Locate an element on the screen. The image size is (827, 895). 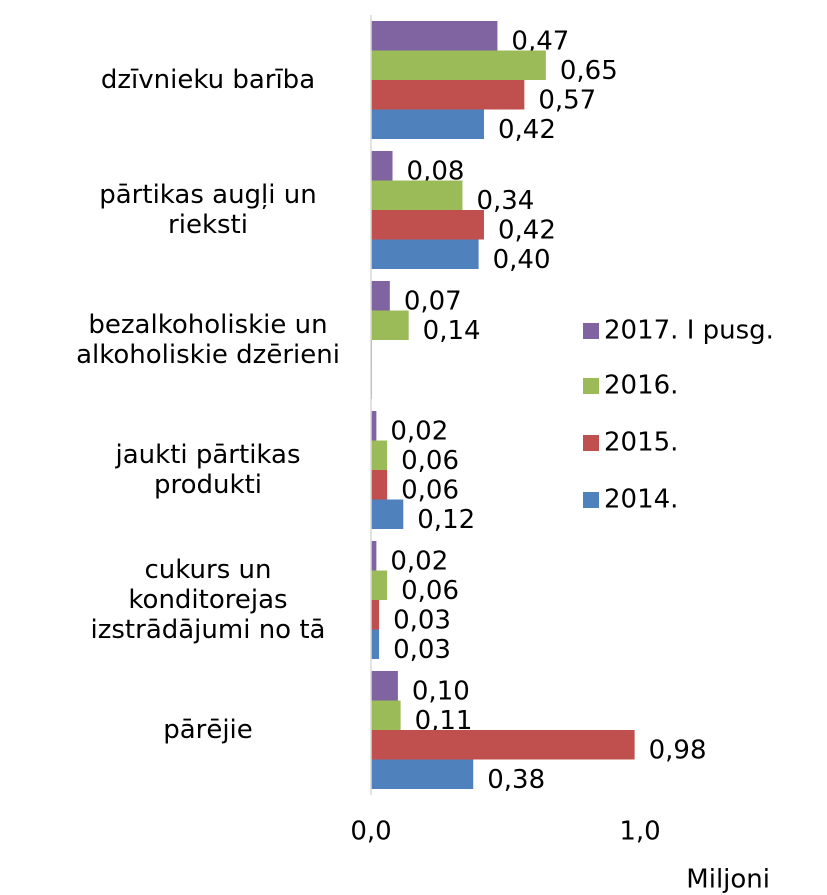
y-tick-label: pārējie is located at coordinates (208, 730).